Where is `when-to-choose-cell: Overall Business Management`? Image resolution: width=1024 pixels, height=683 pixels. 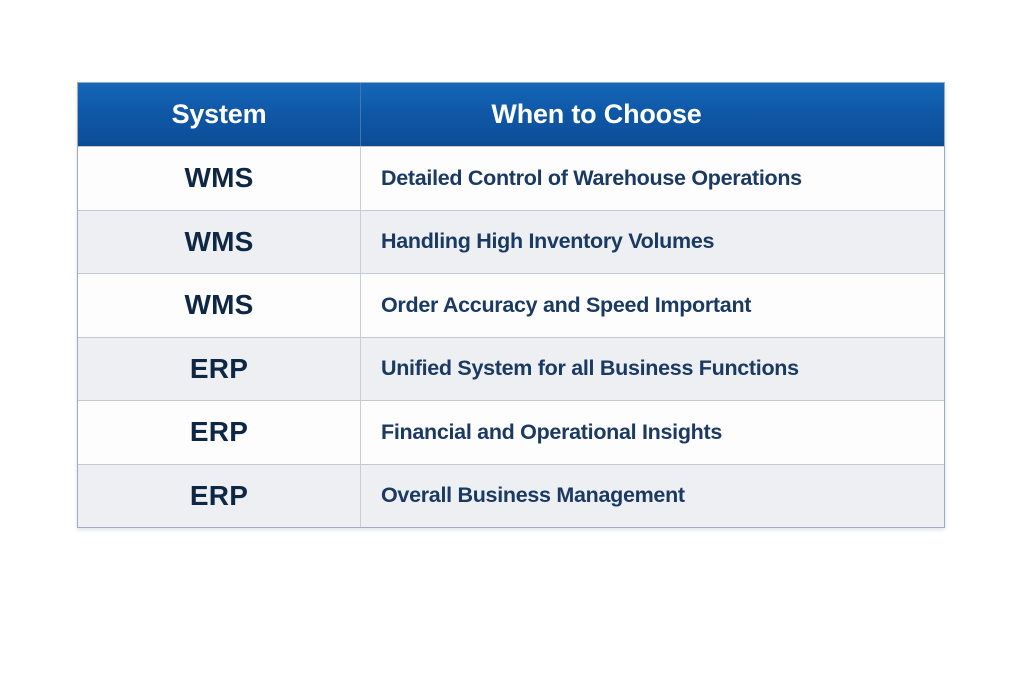 when-to-choose-cell: Overall Business Management is located at coordinates (533, 495).